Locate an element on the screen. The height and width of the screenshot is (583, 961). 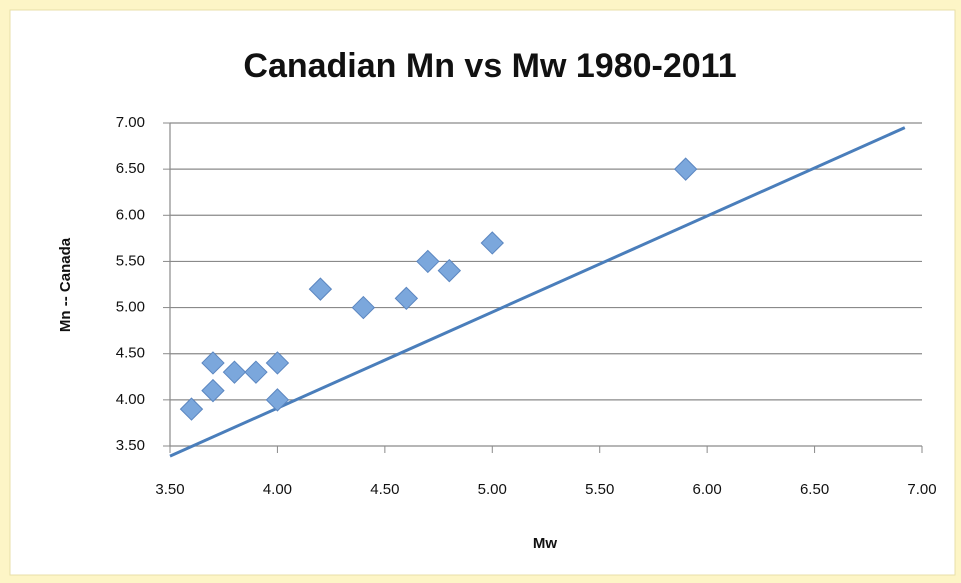
x-axis-label: Mw is located at coordinates (545, 543).